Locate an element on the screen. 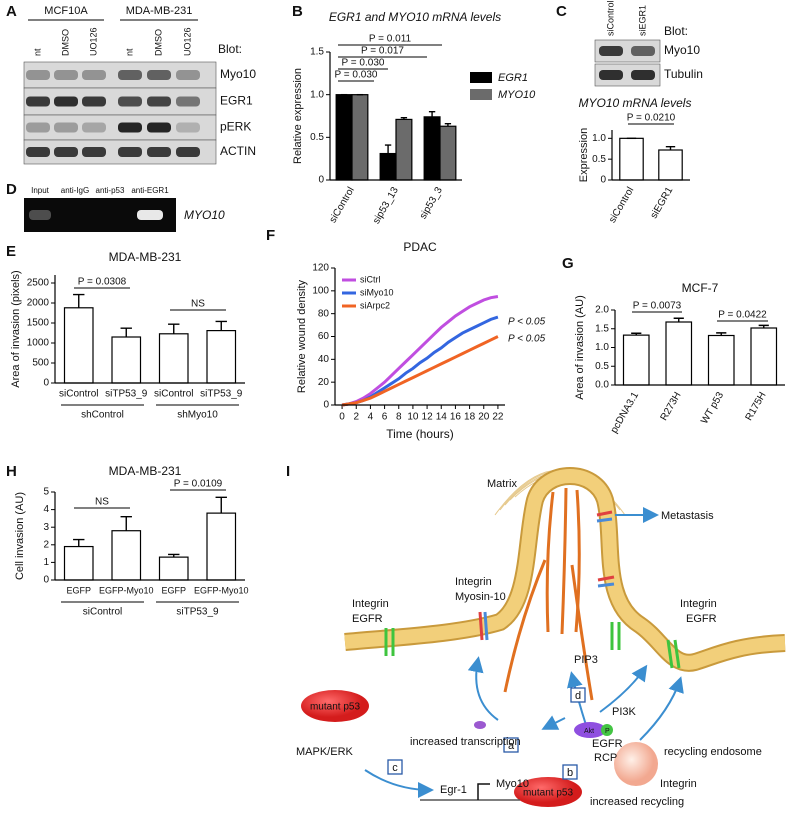 The height and width of the screenshot is (815, 792). chart-title: PDAC is located at coordinates (420, 247).